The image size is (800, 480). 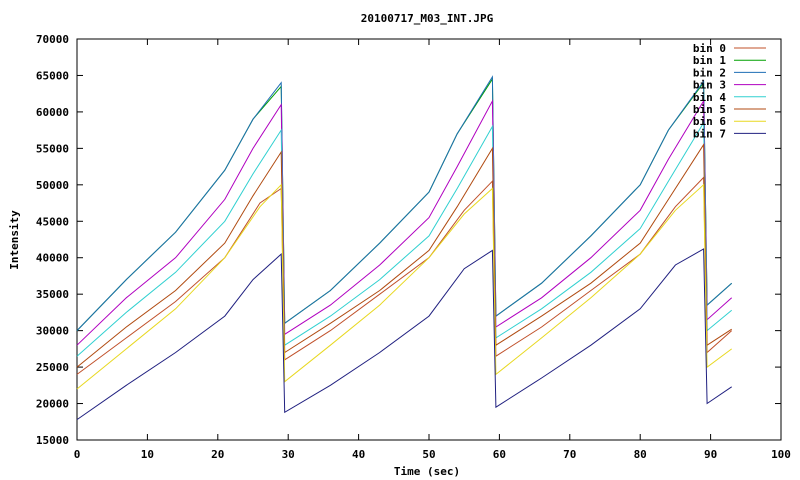 I want to click on y-tick-label: 50000, so click(x=52, y=185).